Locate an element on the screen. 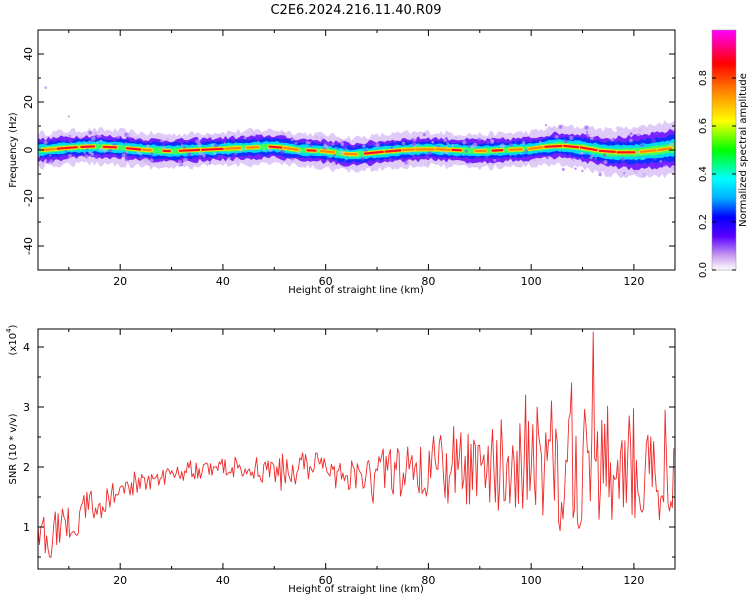 The width and height of the screenshot is (750, 604). spectrogram-y-tick-label--20: -20 is located at coordinates (28, 198).